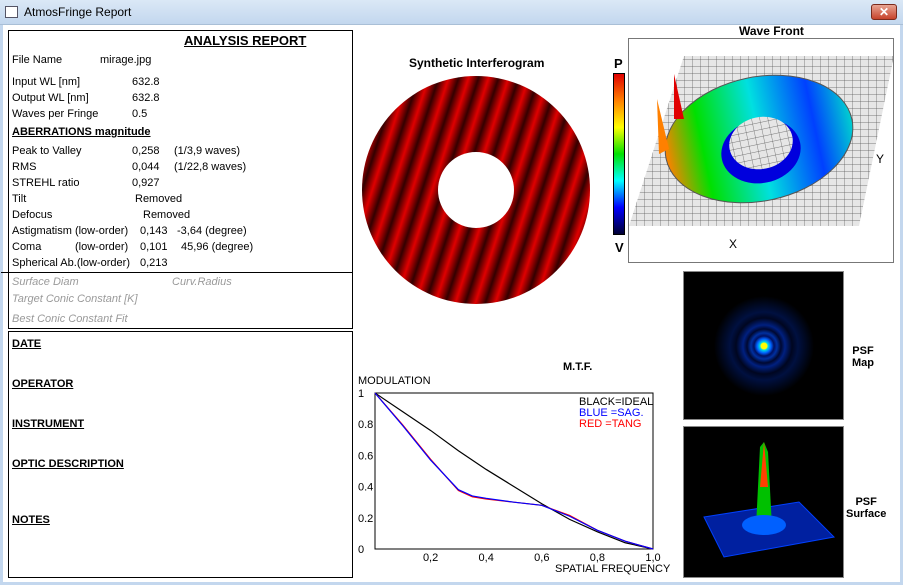 The width and height of the screenshot is (903, 585). What do you see at coordinates (365, 519) in the screenshot?
I see `y-tick-label: 0.2` at bounding box center [365, 519].